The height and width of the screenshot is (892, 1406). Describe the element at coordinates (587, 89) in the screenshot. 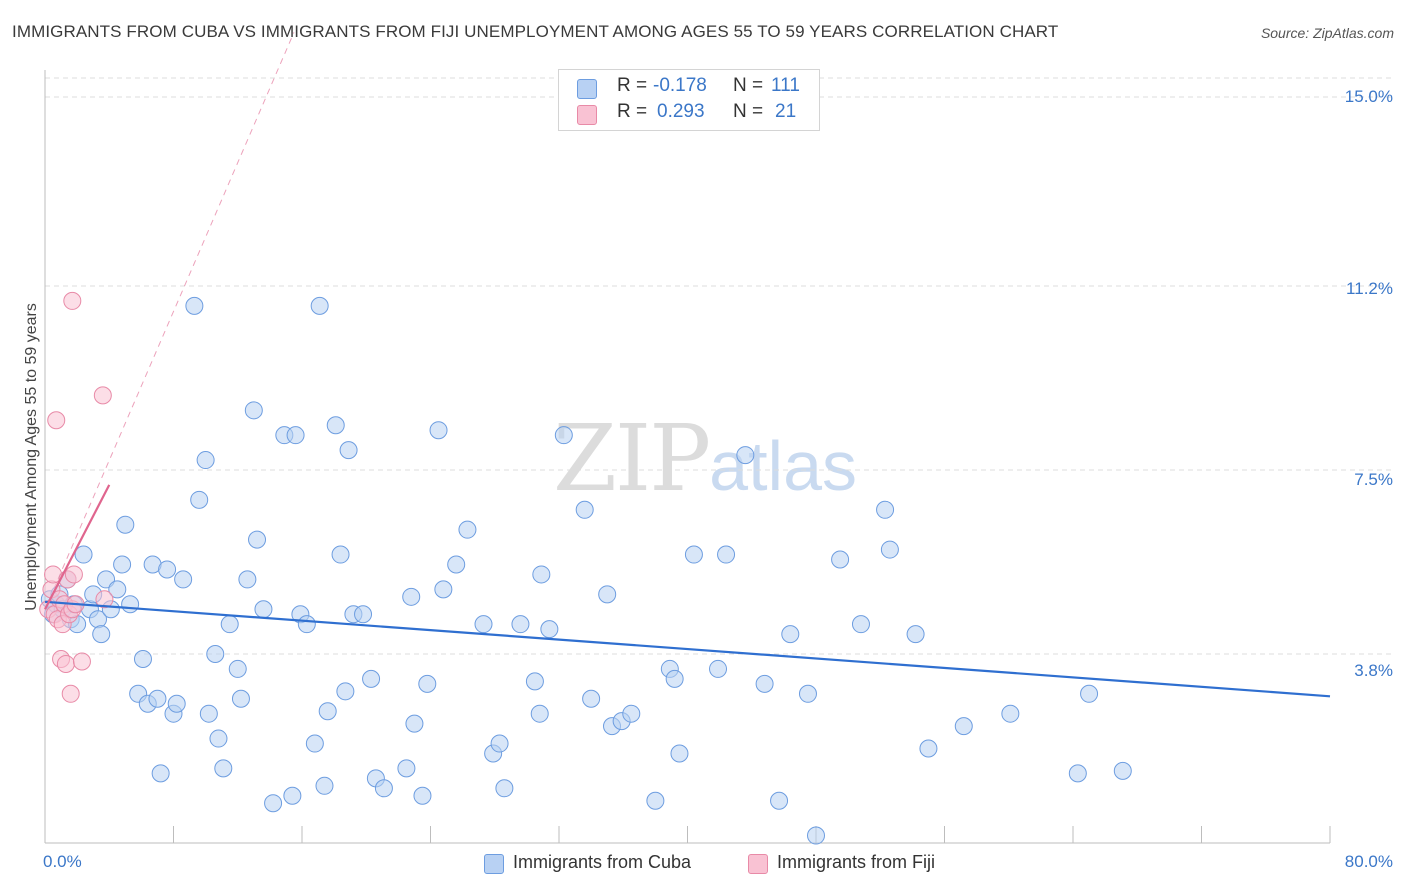

I see `cuba-swatch` at that location.